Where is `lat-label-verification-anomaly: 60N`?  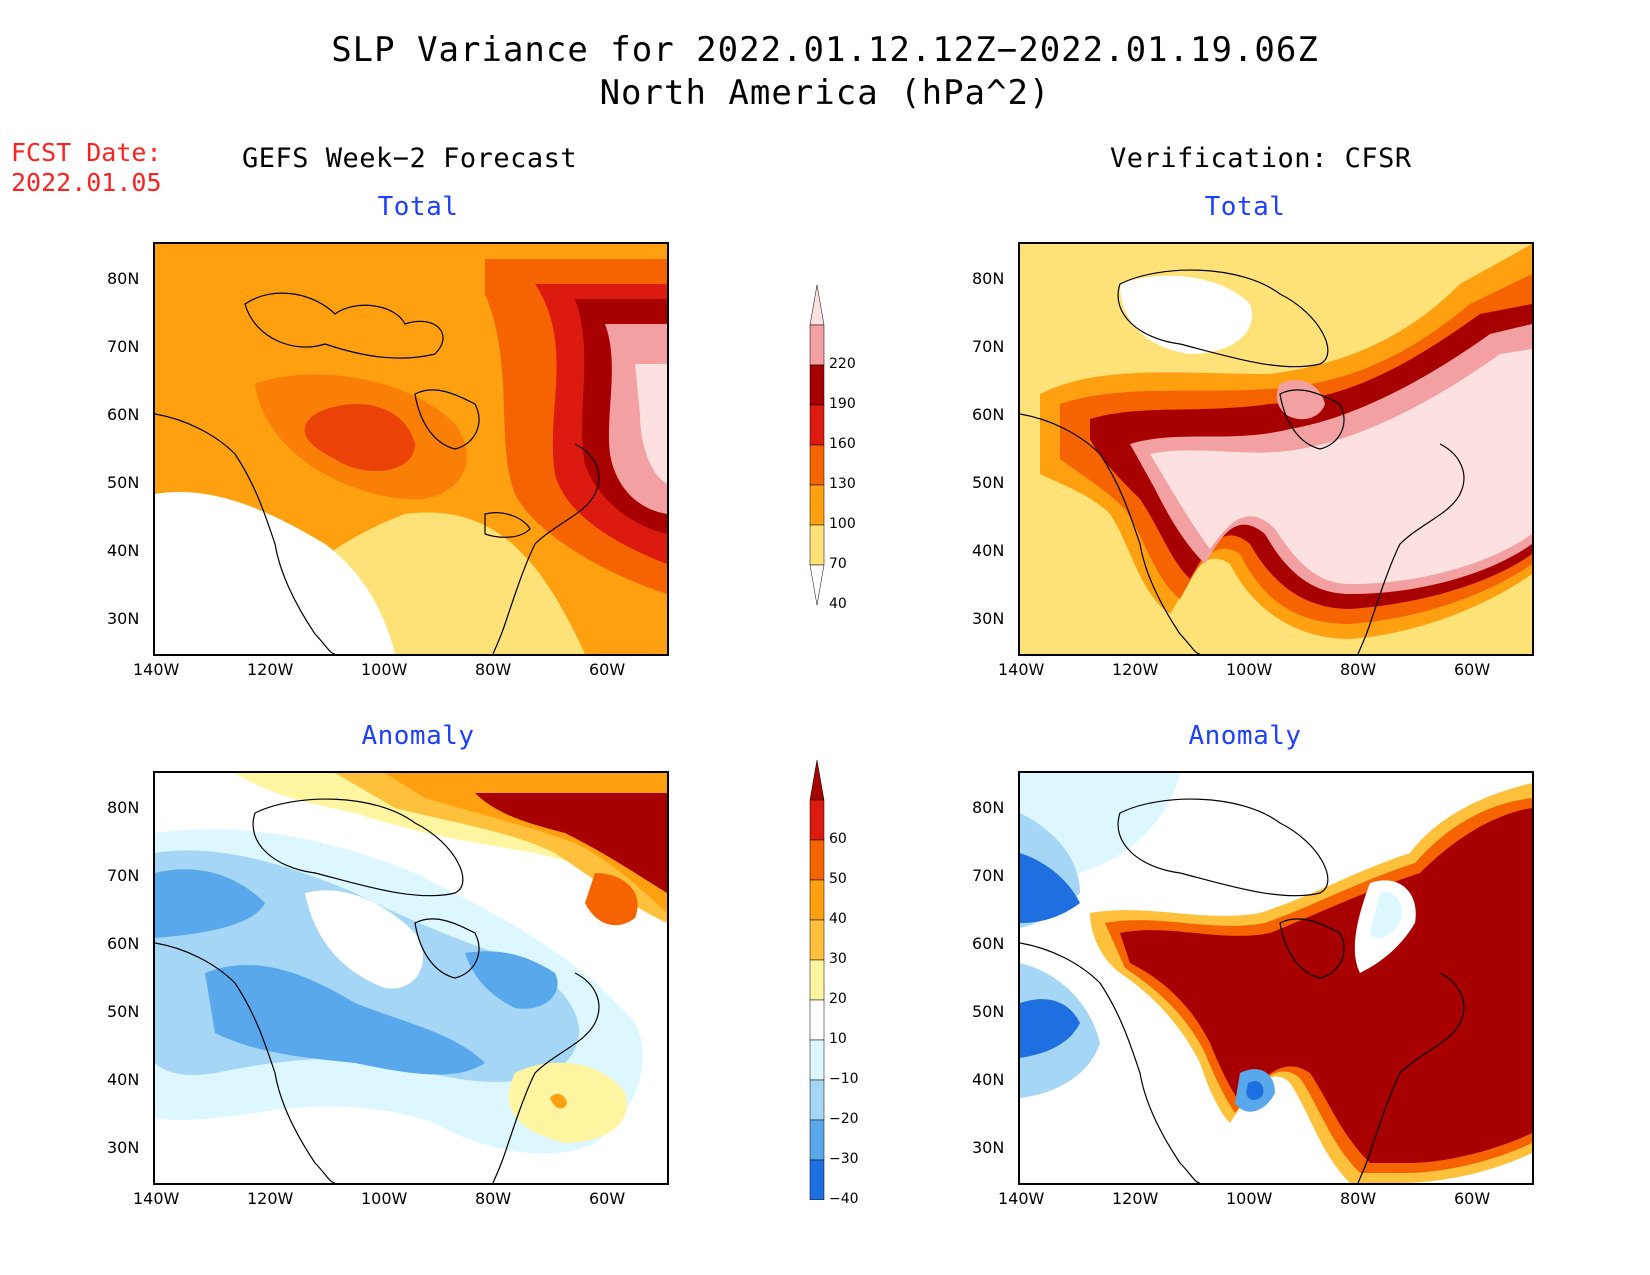 lat-label-verification-anomaly: 60N is located at coordinates (988, 943).